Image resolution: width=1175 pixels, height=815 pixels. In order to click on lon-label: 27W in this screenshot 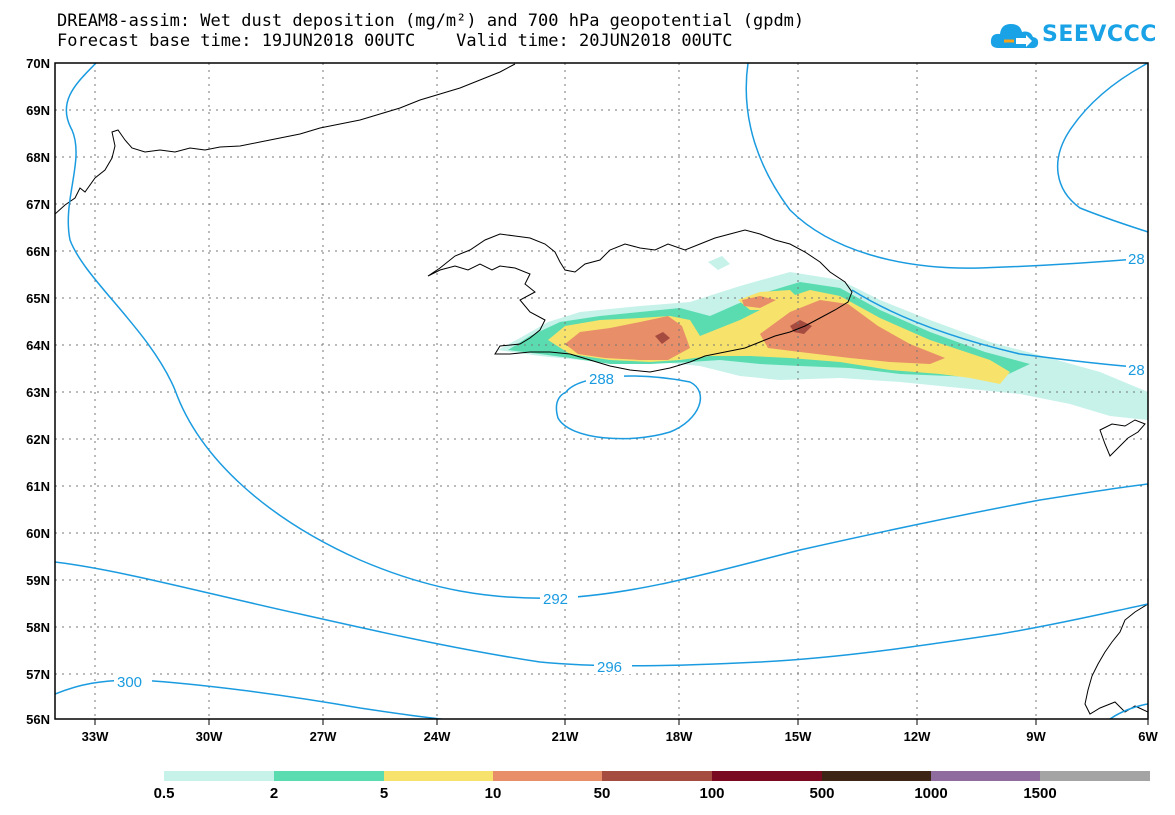, I will do `click(323, 736)`.